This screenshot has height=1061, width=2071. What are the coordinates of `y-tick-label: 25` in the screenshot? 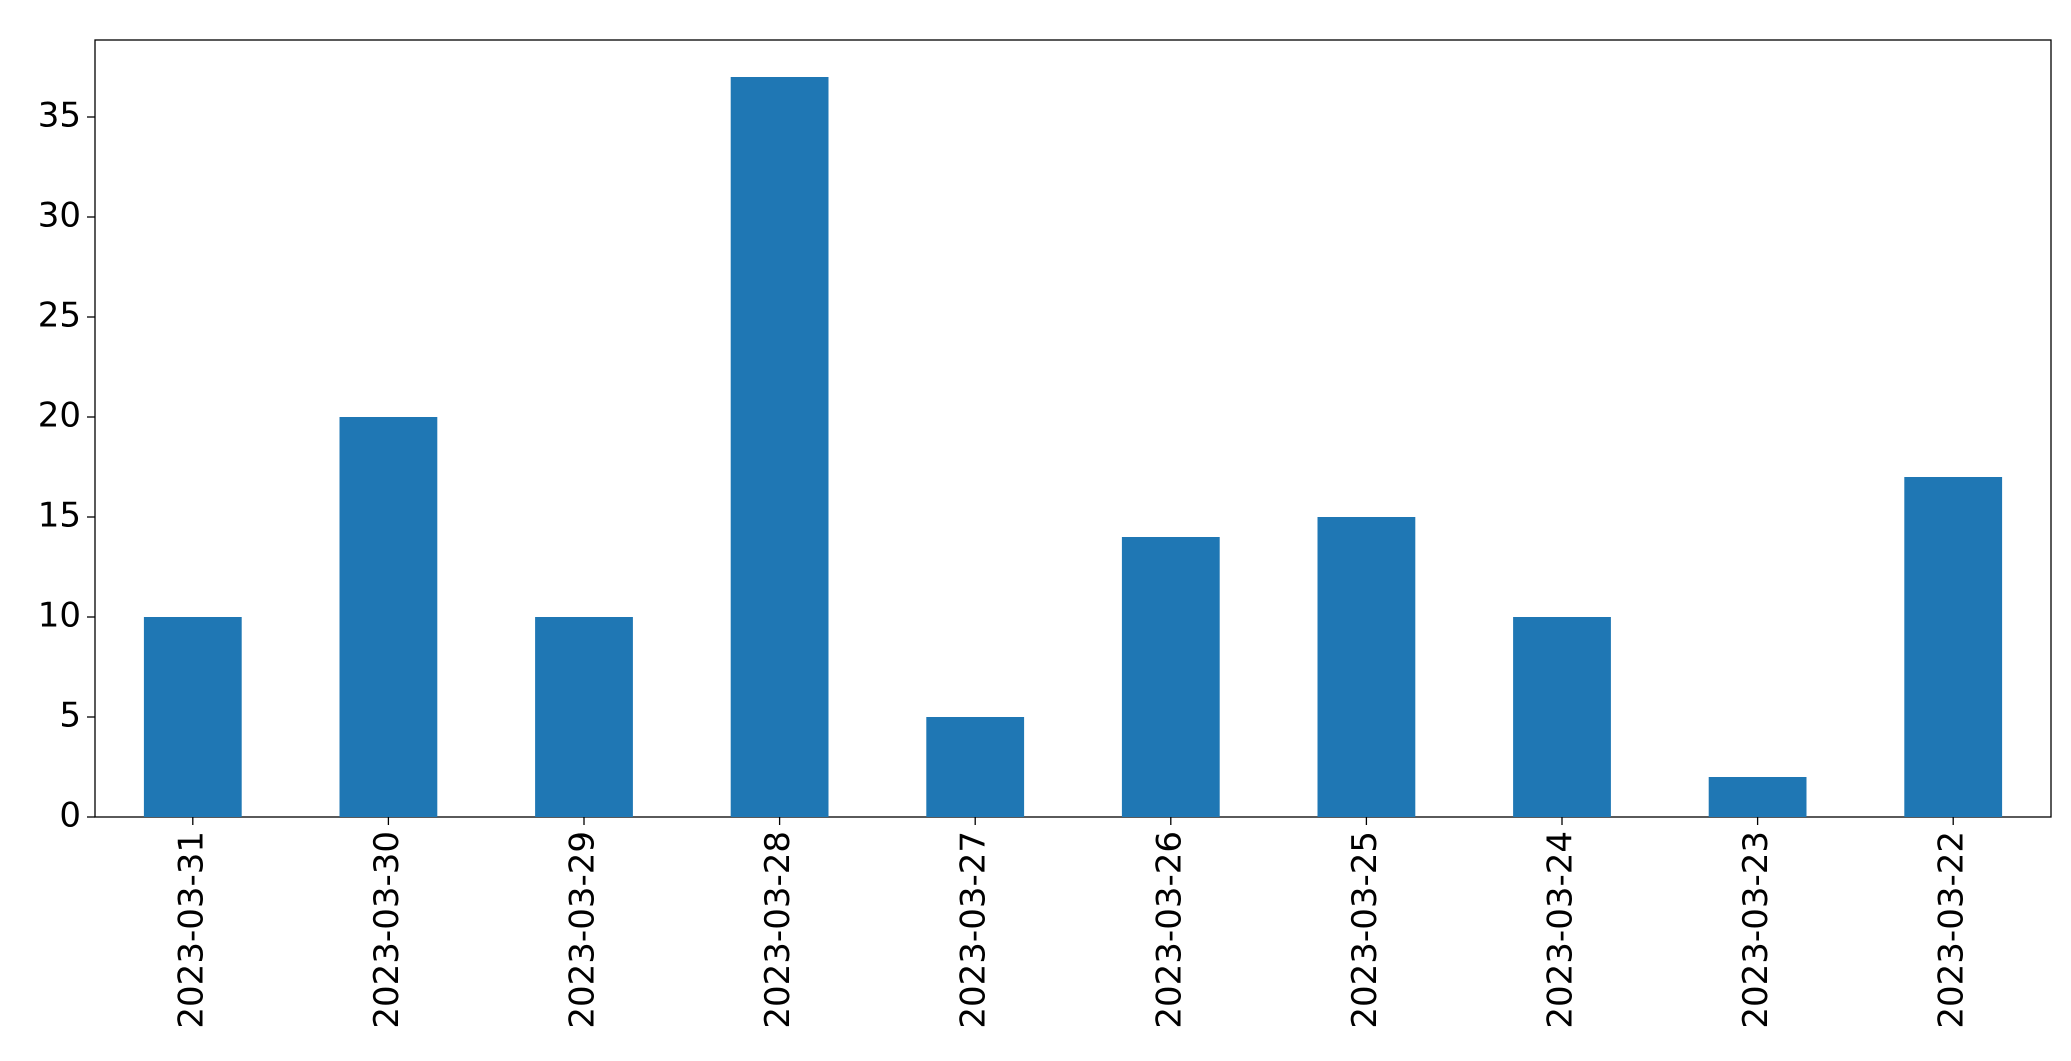 It's located at (59, 316).